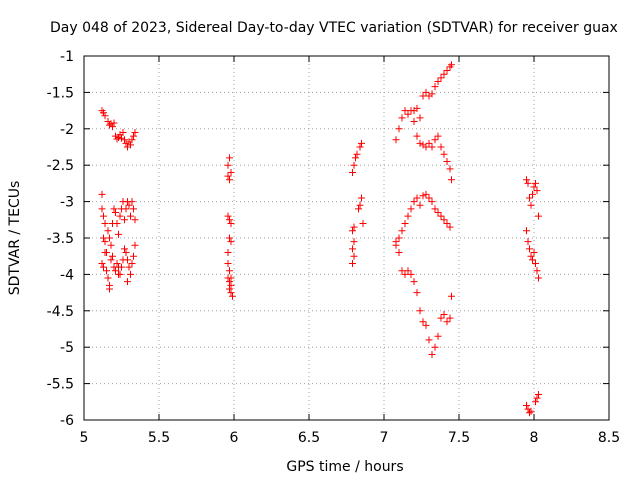 The image size is (640, 480). What do you see at coordinates (84, 438) in the screenshot?
I see `x-tick-label: 5` at bounding box center [84, 438].